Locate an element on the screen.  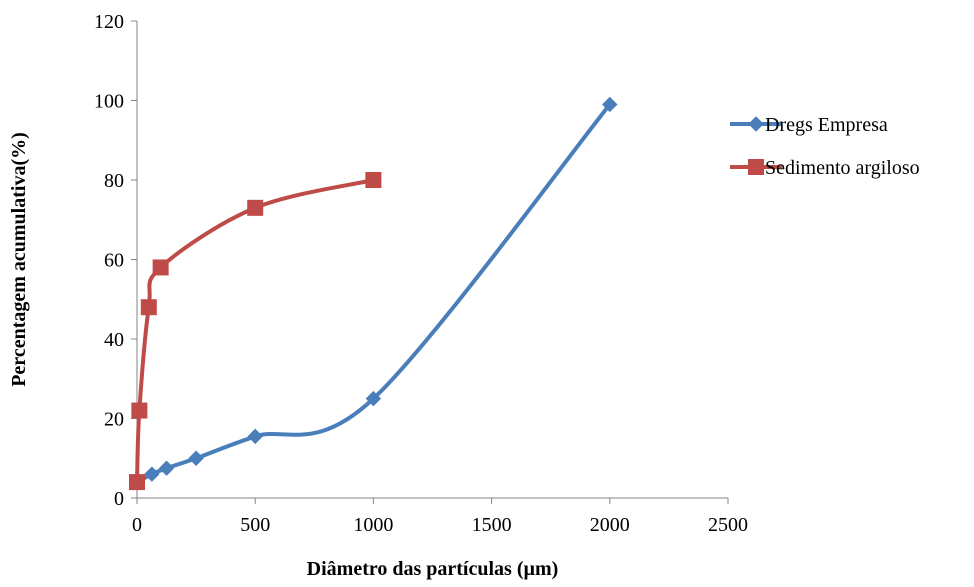
x-tick-label: 1000 is located at coordinates (373, 525).